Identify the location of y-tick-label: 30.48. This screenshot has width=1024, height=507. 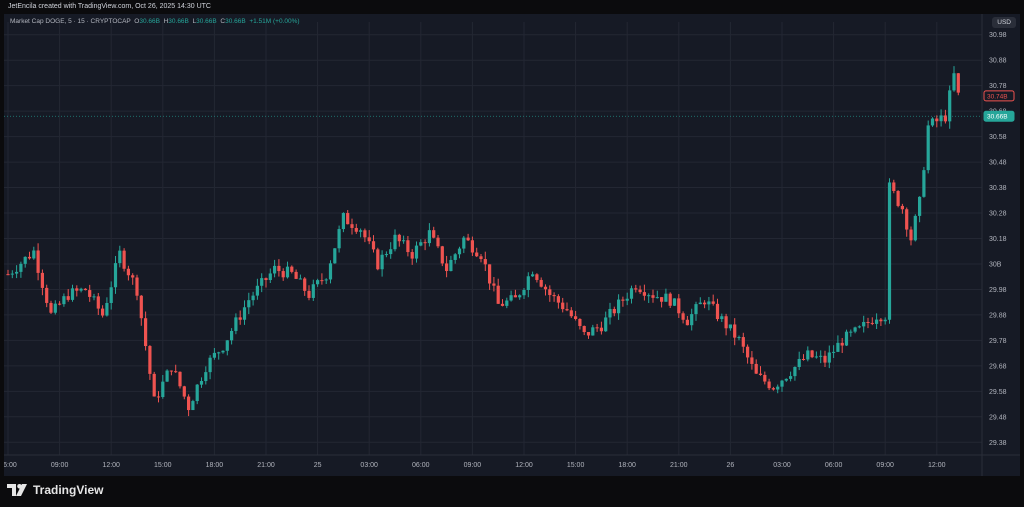
(998, 163).